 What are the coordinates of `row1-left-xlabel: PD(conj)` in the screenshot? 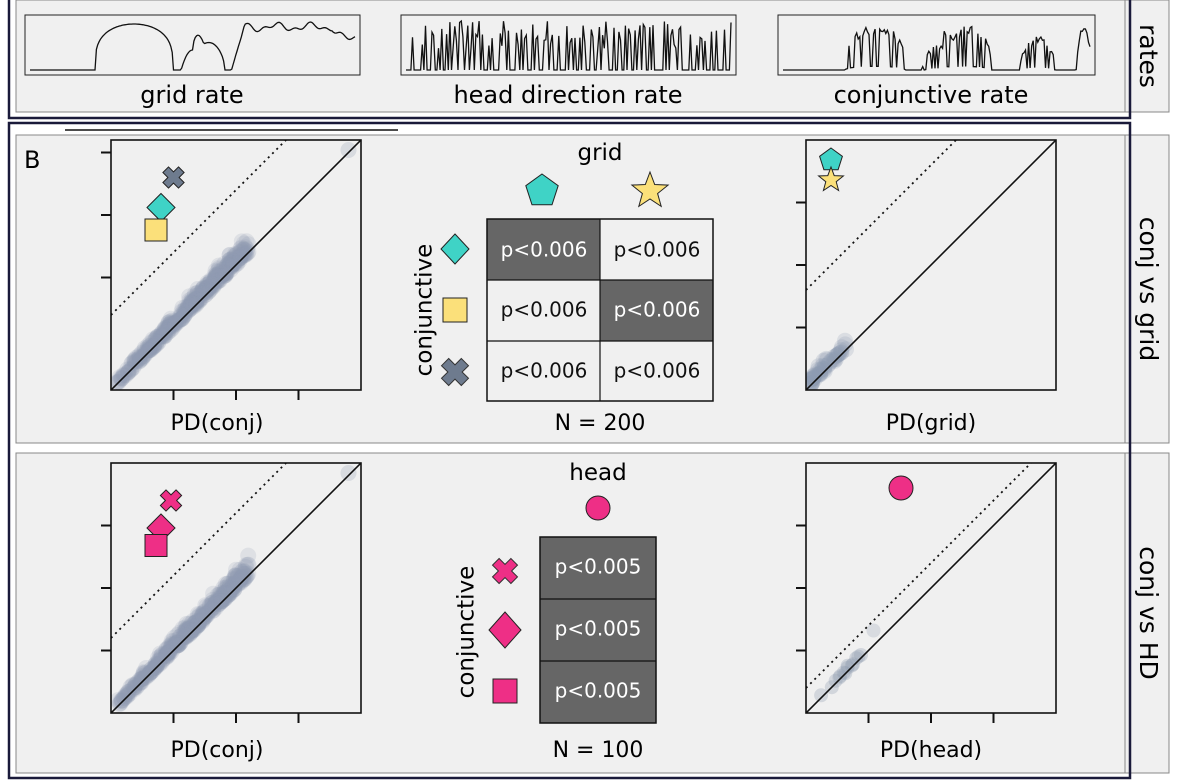 It's located at (217, 423).